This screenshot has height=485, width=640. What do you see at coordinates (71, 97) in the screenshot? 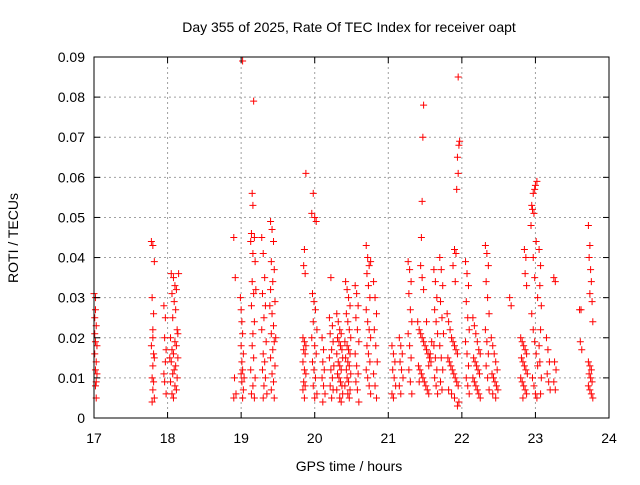
I see `y-tick-label: 0.08` at bounding box center [71, 97].